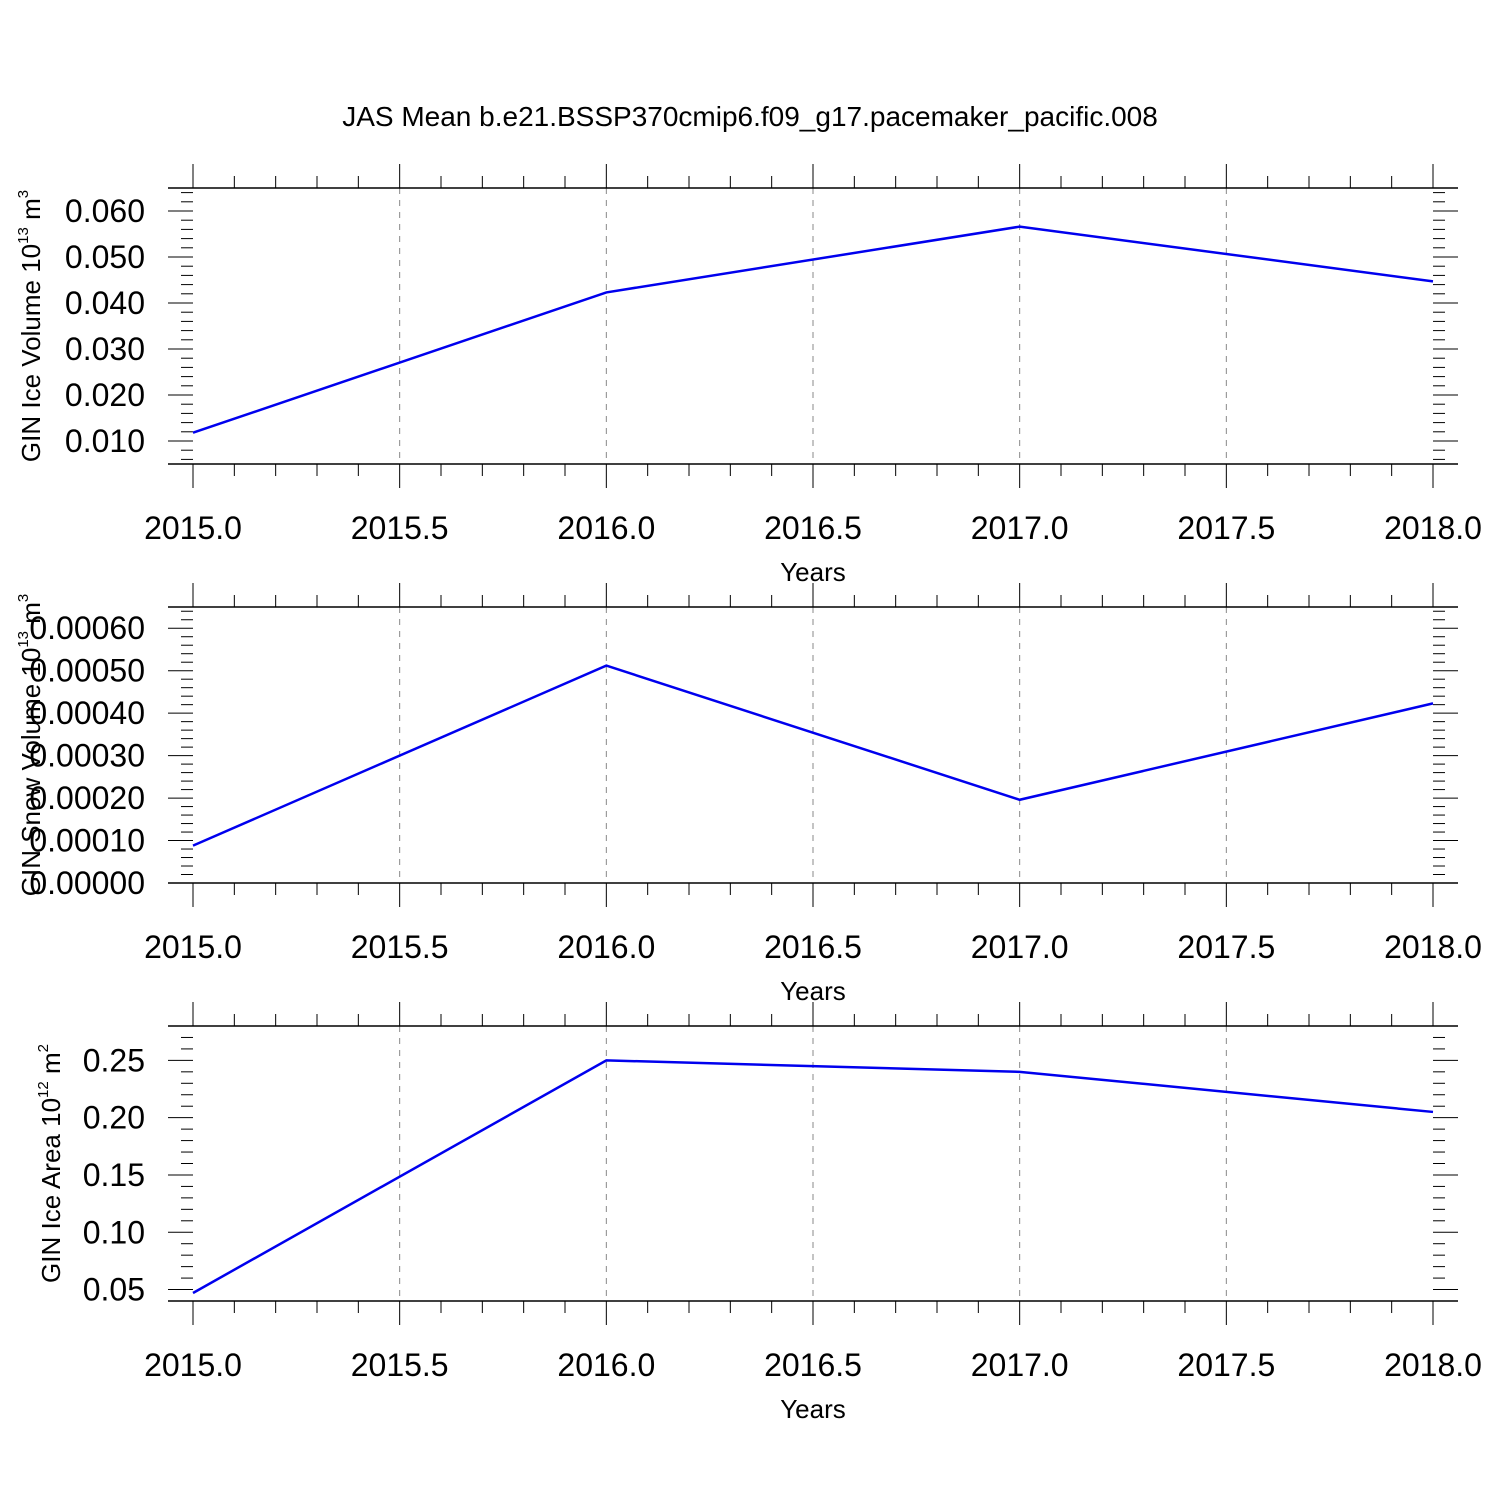  Describe the element at coordinates (105, 303) in the screenshot. I see `y-tick-label: 0.040` at that location.